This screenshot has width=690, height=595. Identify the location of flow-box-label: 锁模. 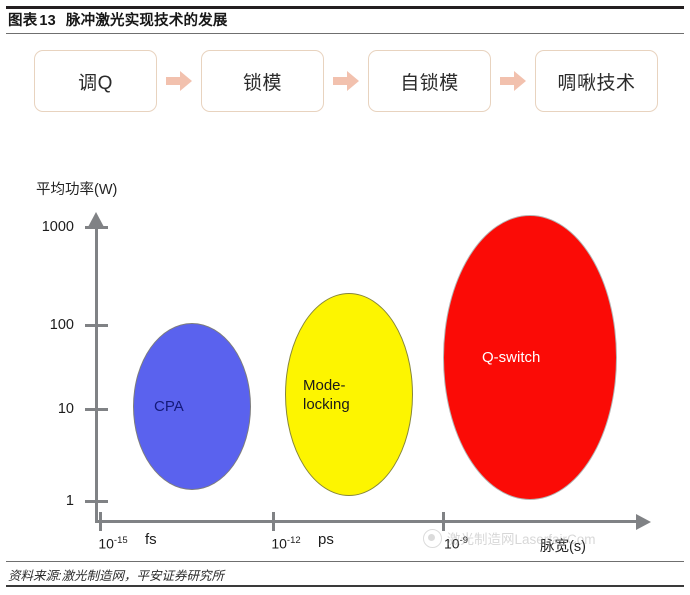
(262, 83).